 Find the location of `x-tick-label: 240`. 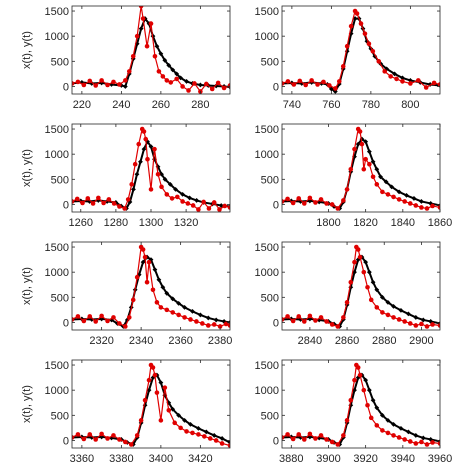

x-tick-label: 240 is located at coordinates (121, 105).